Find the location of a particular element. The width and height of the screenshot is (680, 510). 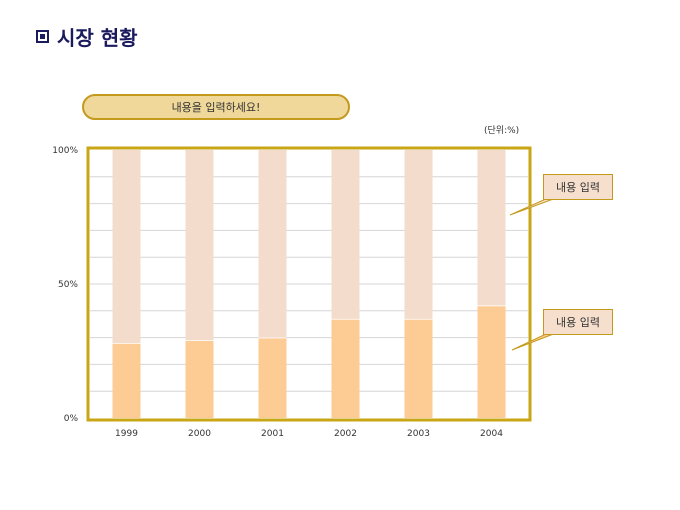

square-bullet-icon is located at coordinates (42, 36).